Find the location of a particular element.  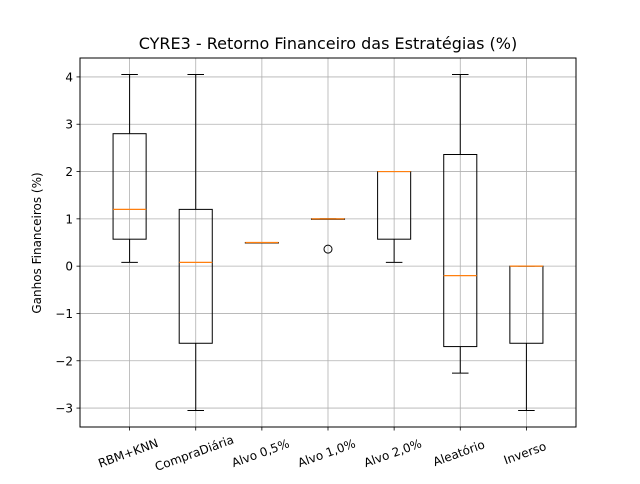

y-tick-label: −1 is located at coordinates (64, 314).